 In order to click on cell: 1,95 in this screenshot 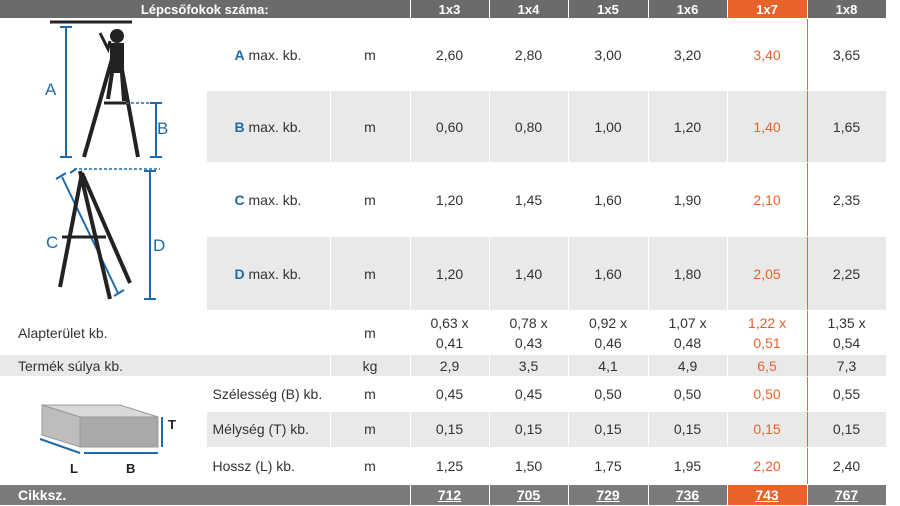, I will do `click(688, 466)`.